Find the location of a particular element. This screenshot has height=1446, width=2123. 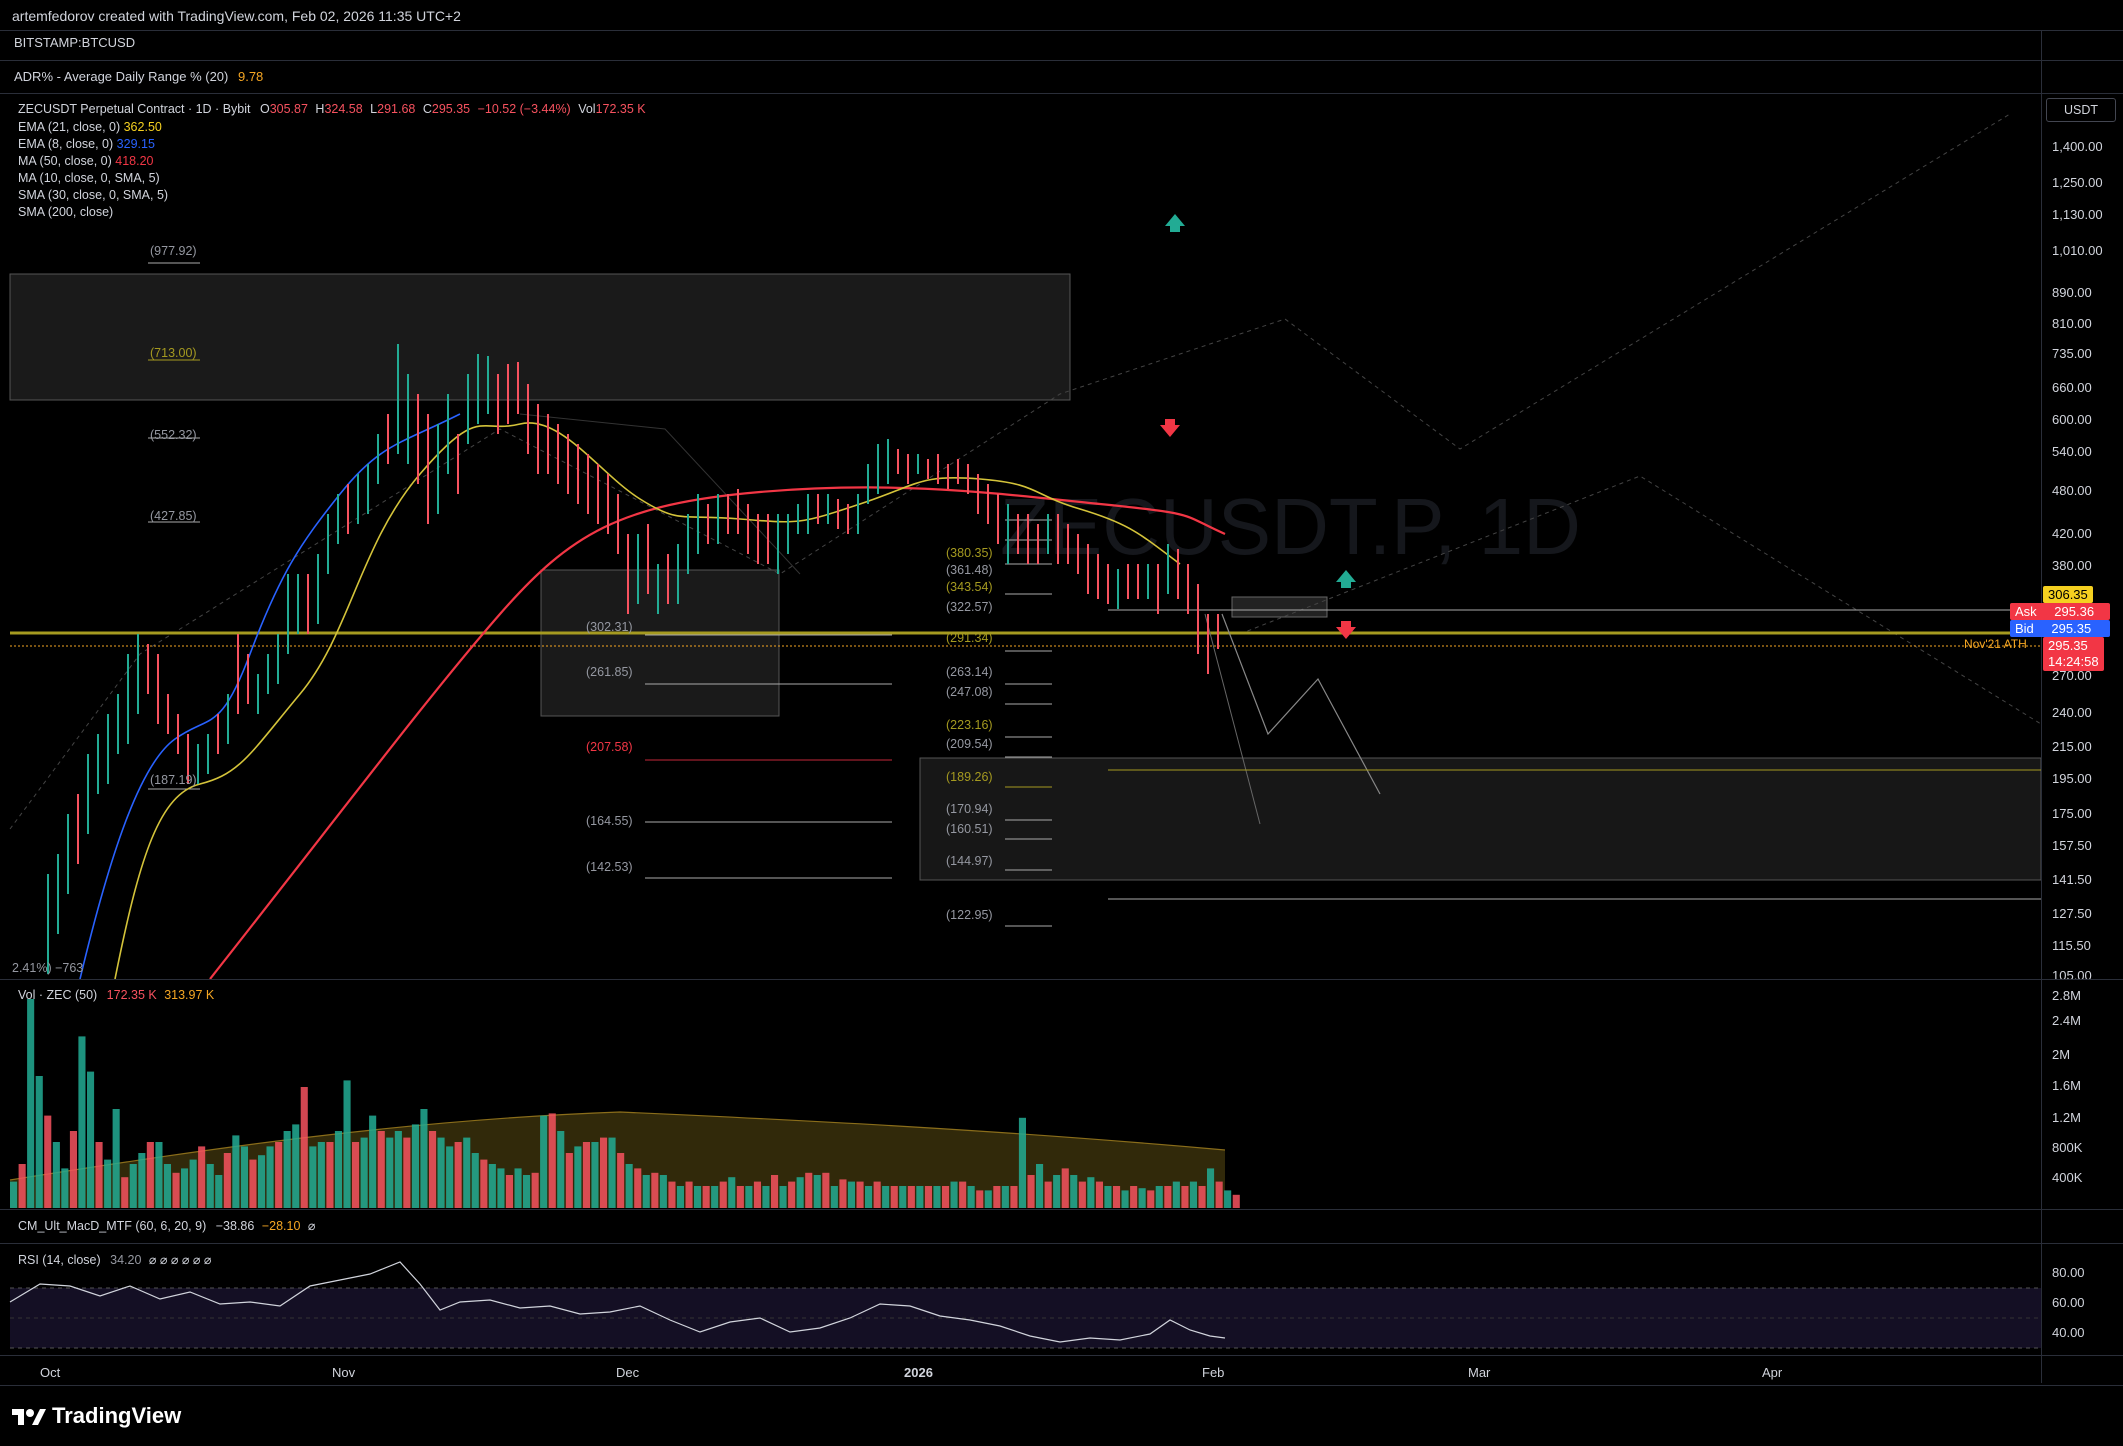

last-price-badge: 295.35 14:24:58 is located at coordinates (2073, 654).